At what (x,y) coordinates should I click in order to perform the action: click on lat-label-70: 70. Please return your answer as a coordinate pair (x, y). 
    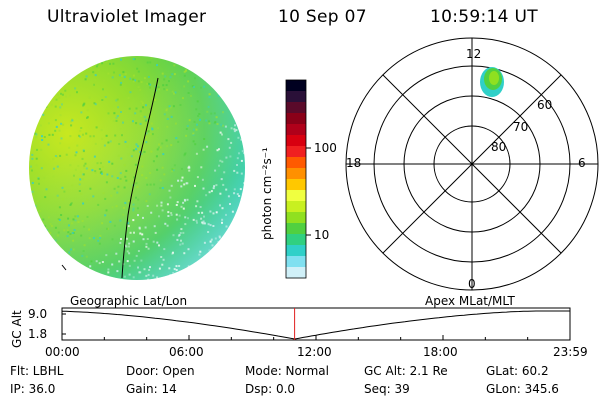
    Looking at the image, I should click on (521, 127).